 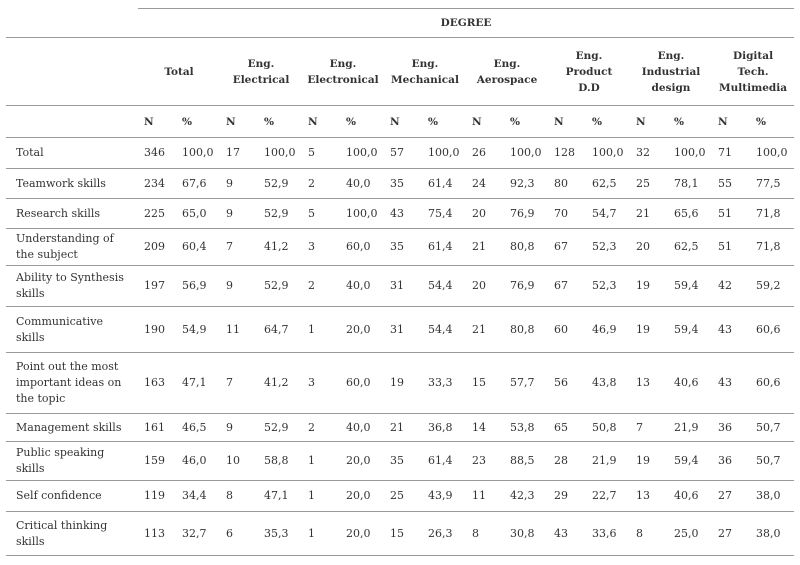 What do you see at coordinates (443, 286) in the screenshot?
I see `percent-cell: 54,4` at bounding box center [443, 286].